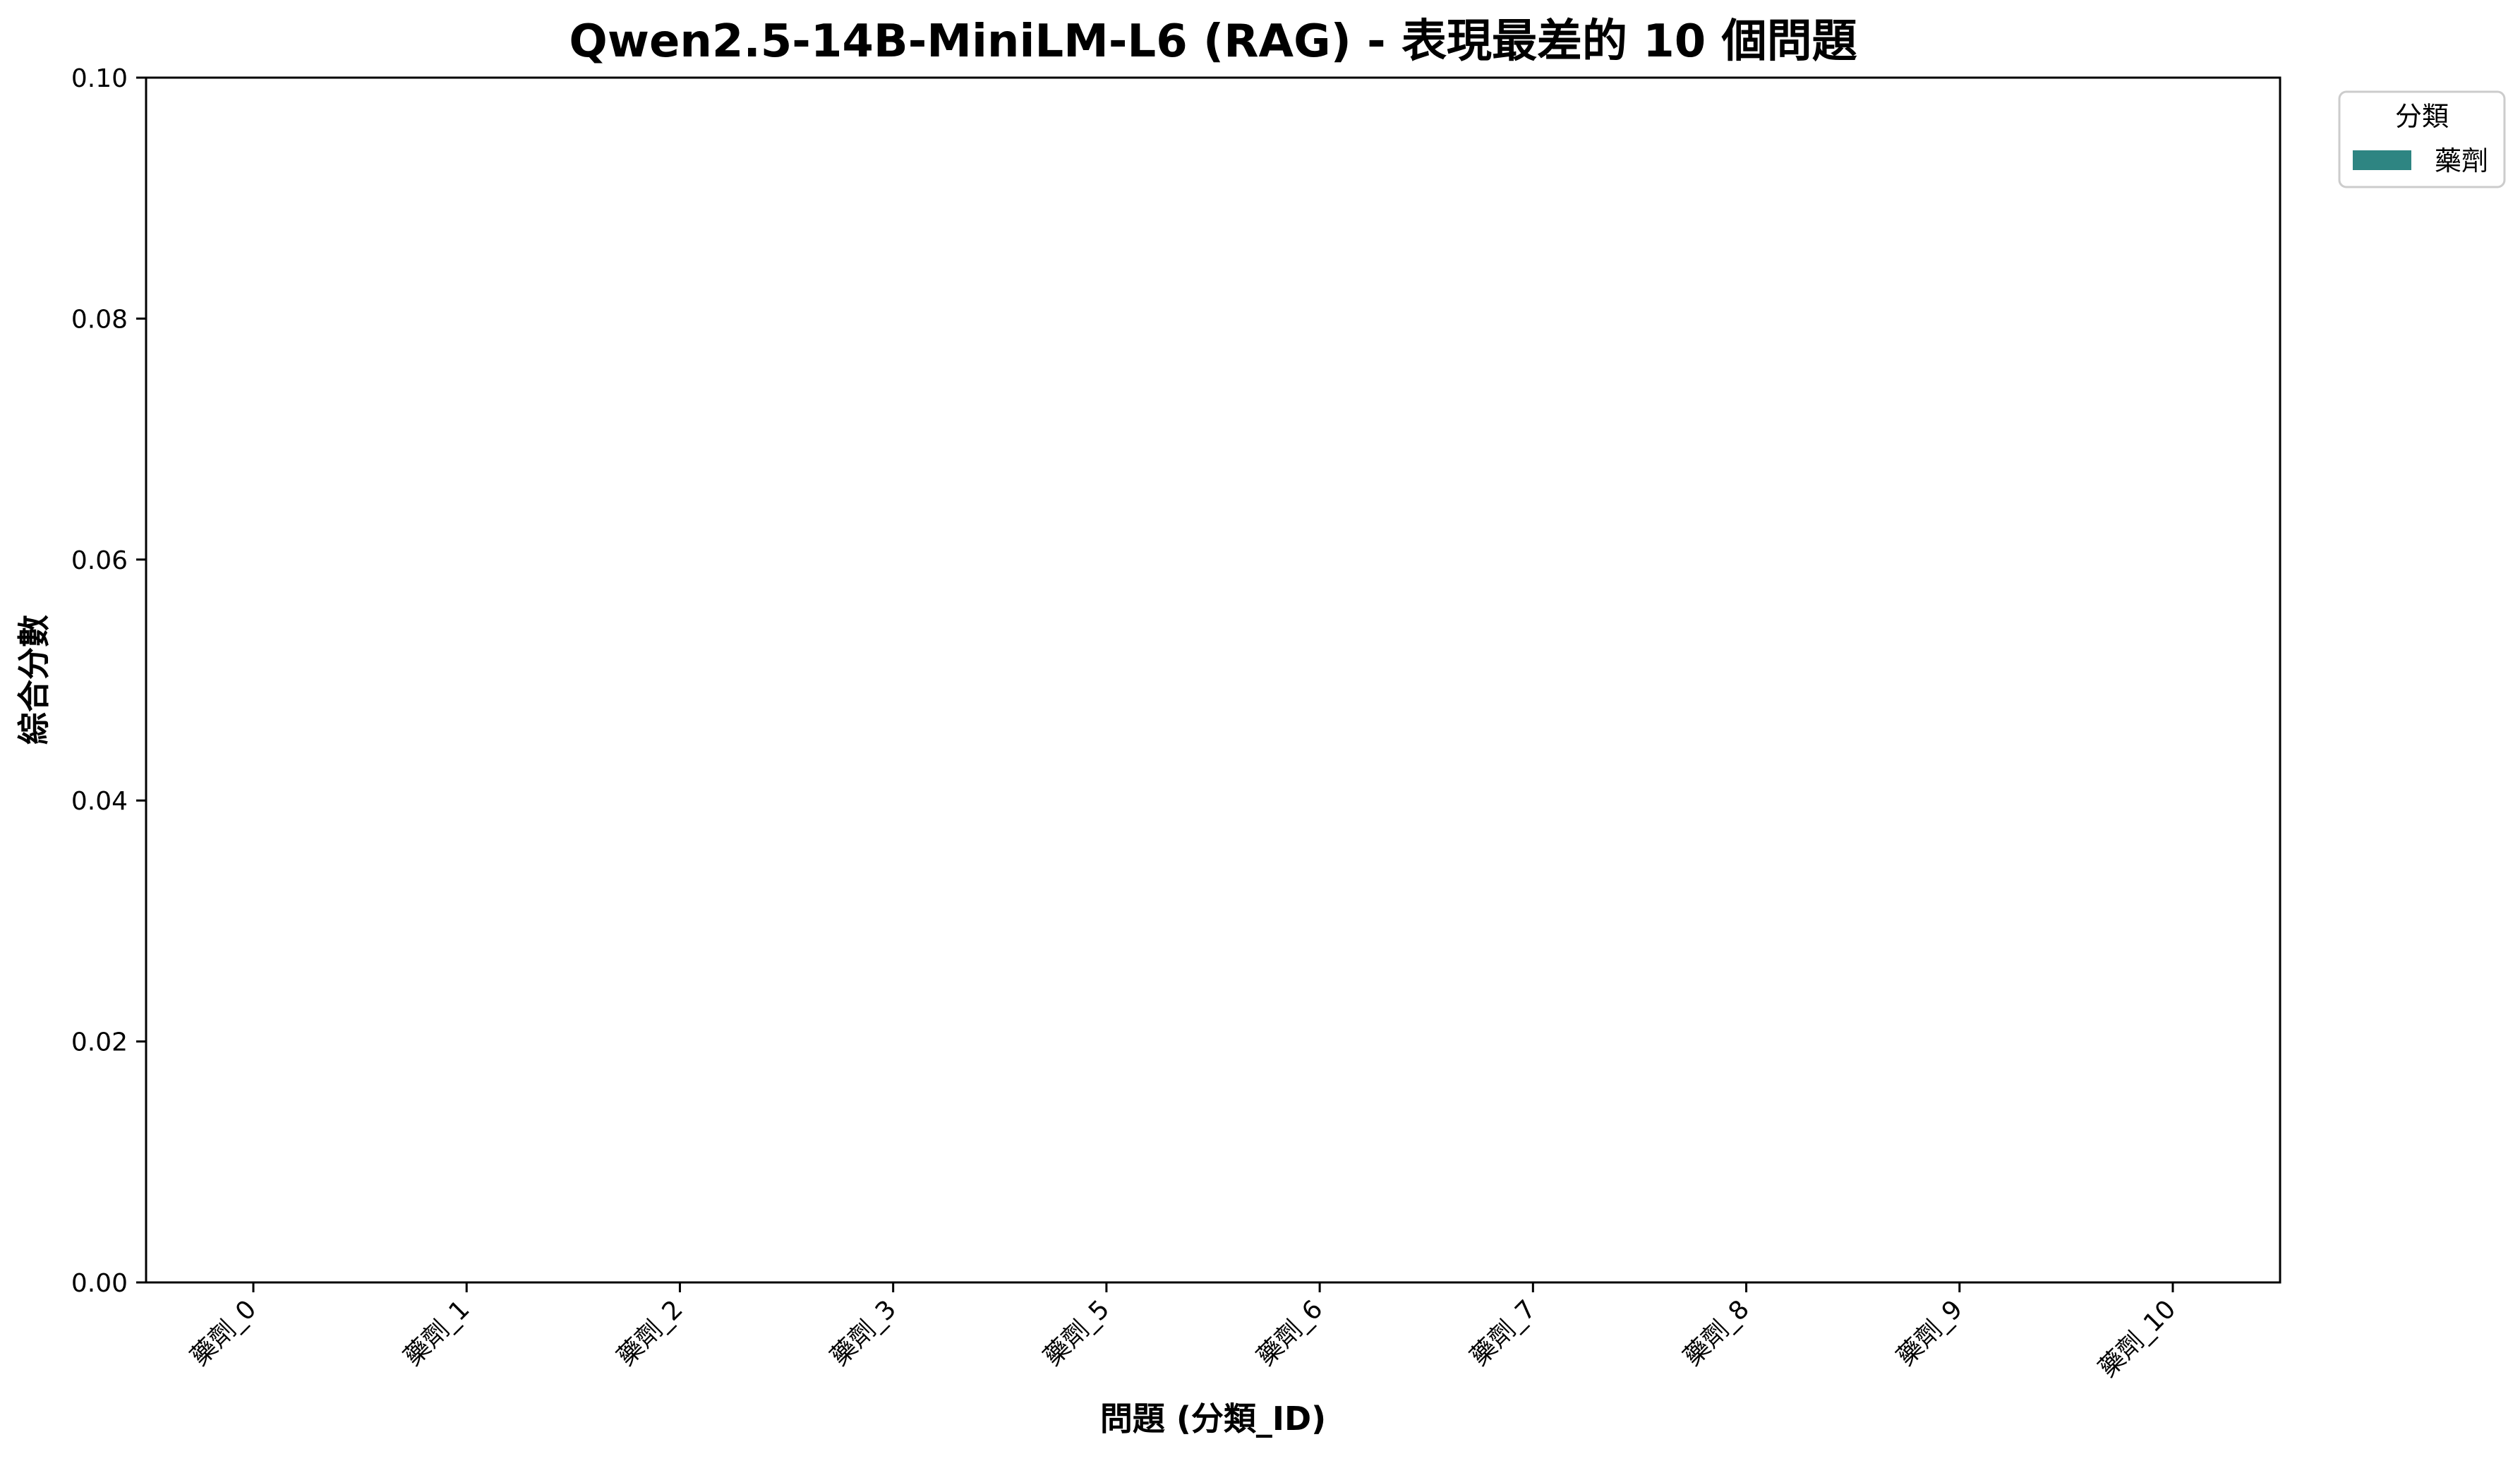  I want to click on y-tick-label: 0.00, so click(99, 1283).